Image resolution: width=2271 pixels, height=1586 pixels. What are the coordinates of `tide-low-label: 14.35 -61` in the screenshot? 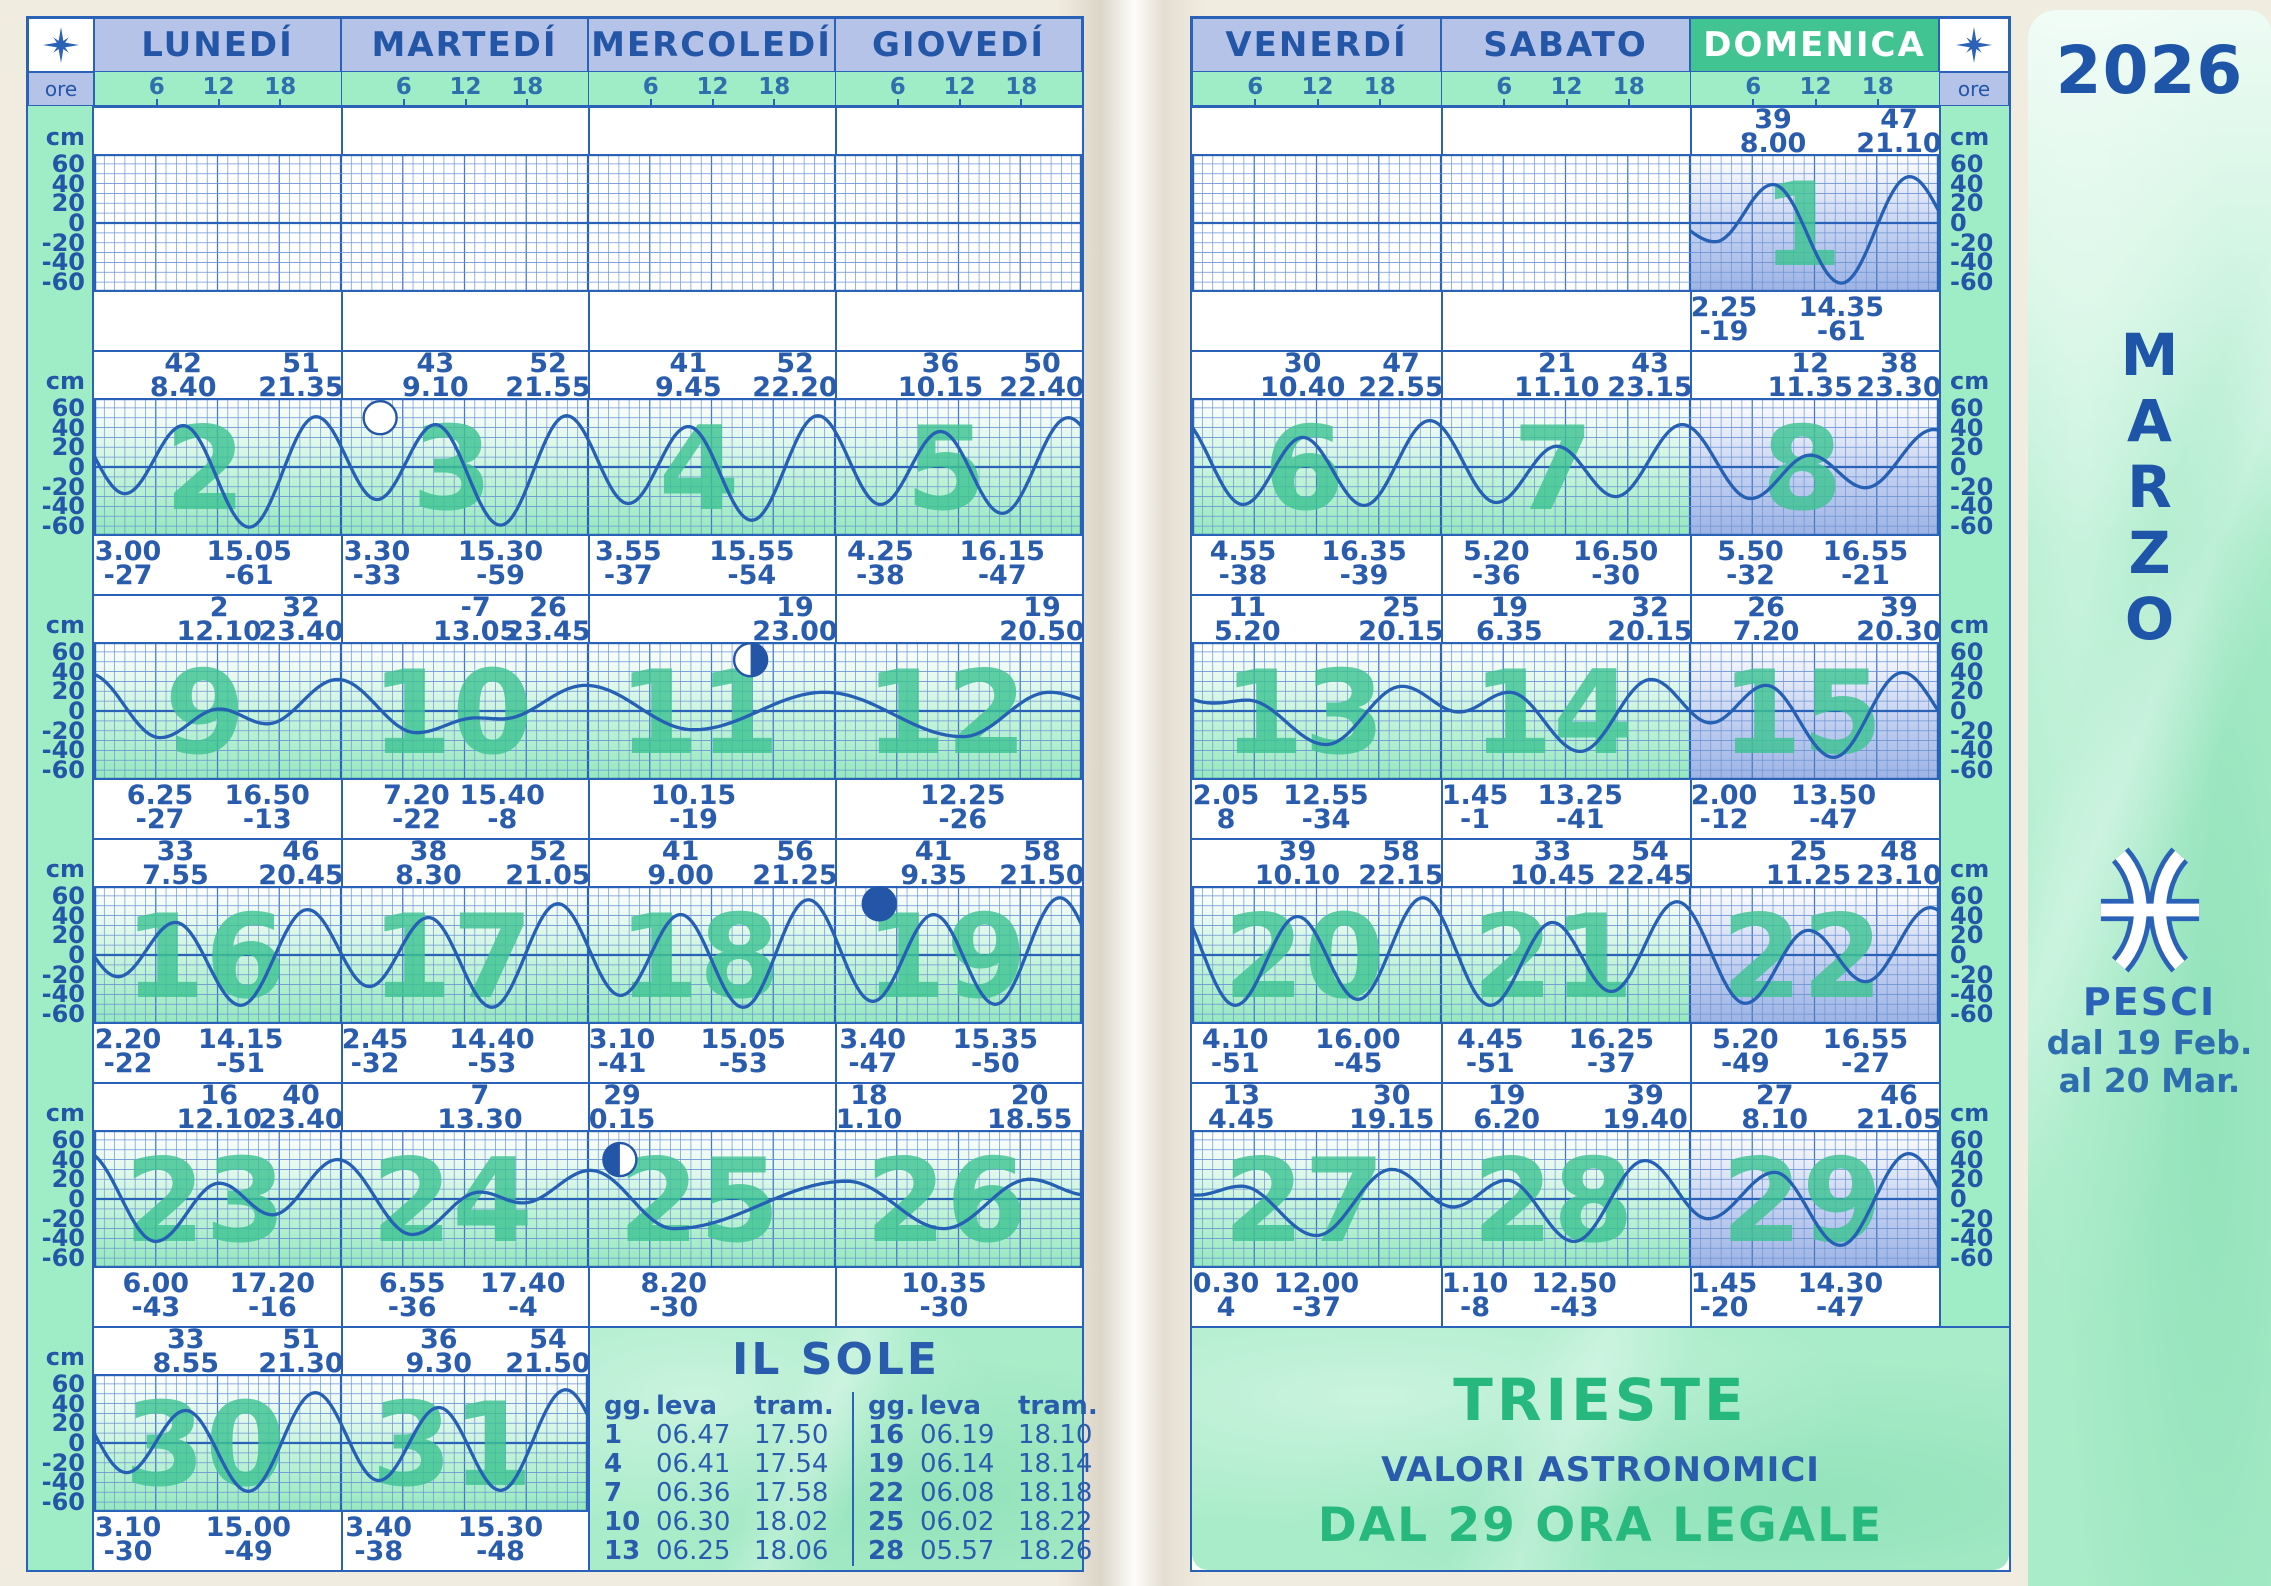 It's located at (1841, 319).